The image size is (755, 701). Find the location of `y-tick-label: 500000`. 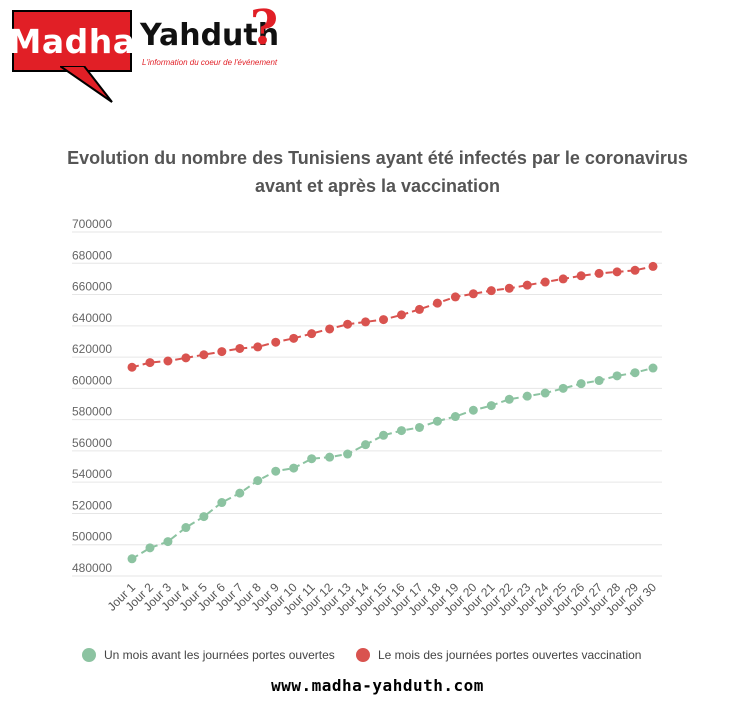

y-tick-label: 500000 is located at coordinates (92, 537).